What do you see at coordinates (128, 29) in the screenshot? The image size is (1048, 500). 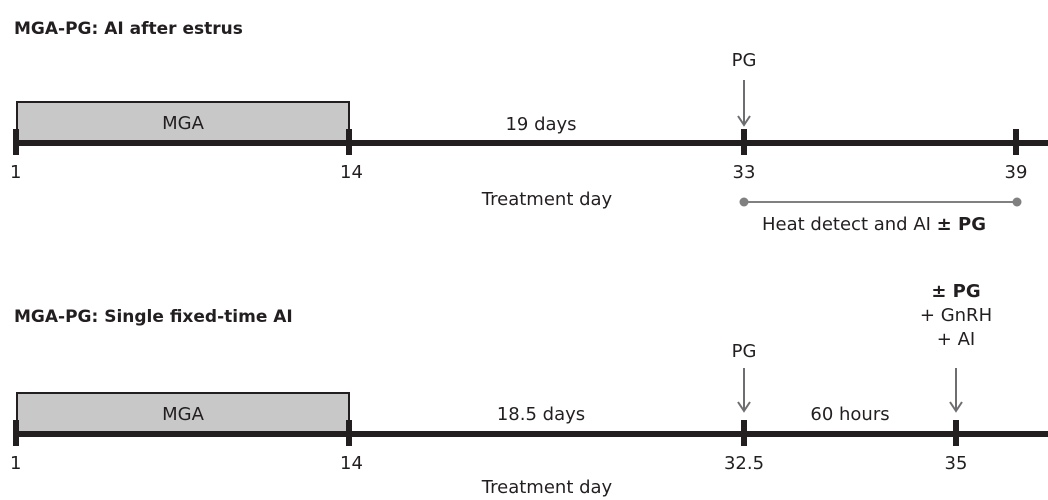 I see `protocol-title-ai-after-estrus: MGA-PG: AI after estrus` at bounding box center [128, 29].